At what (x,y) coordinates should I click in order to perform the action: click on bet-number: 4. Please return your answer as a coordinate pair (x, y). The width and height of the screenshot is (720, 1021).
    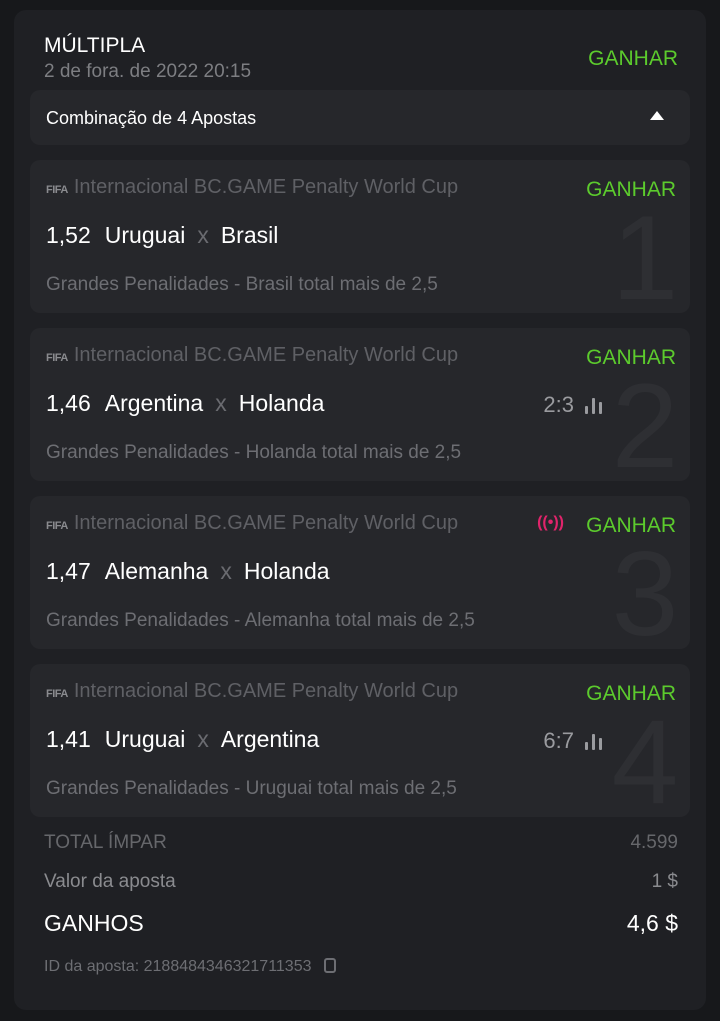
    Looking at the image, I should click on (645, 756).